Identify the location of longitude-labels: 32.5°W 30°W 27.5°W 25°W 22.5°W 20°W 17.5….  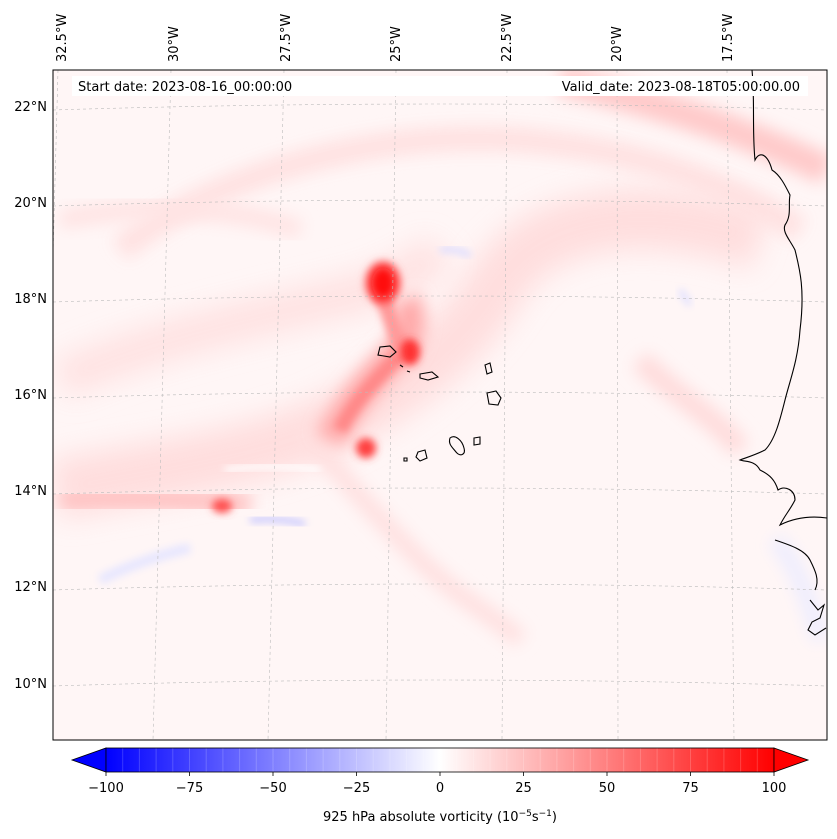
(395, 38).